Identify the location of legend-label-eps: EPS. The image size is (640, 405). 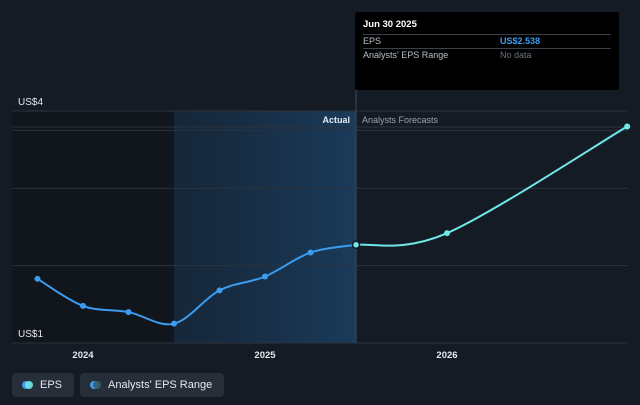
(51, 385).